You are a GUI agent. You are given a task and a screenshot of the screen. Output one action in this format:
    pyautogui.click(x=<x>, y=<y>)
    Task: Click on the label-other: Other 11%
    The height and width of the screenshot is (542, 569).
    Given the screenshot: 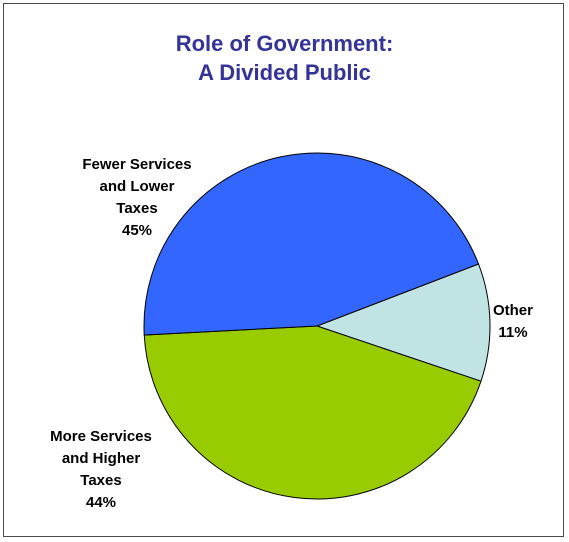 What is the action you would take?
    pyautogui.click(x=513, y=322)
    